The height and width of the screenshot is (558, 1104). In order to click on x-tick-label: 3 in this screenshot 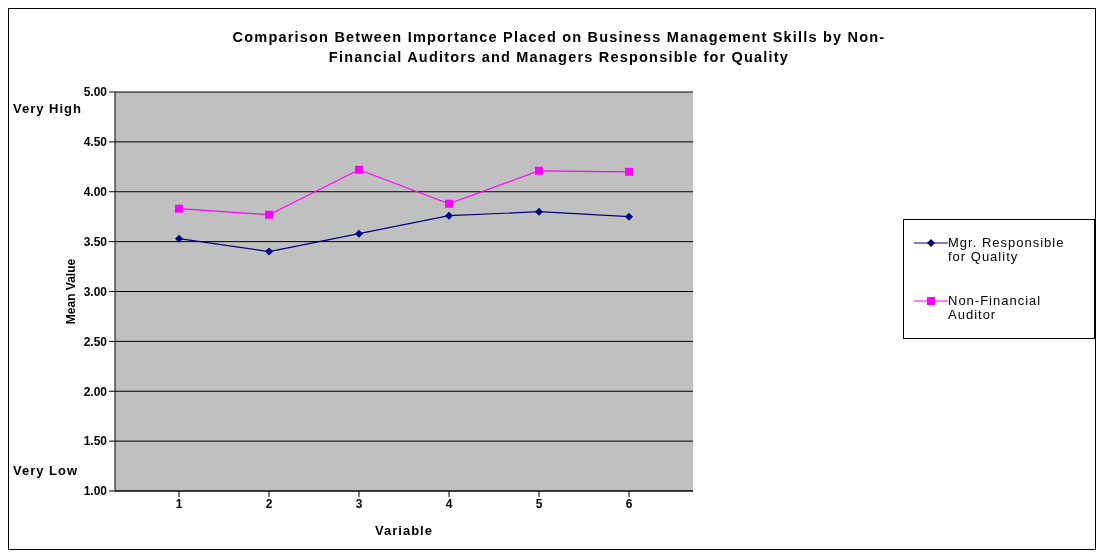, I will do `click(359, 503)`.